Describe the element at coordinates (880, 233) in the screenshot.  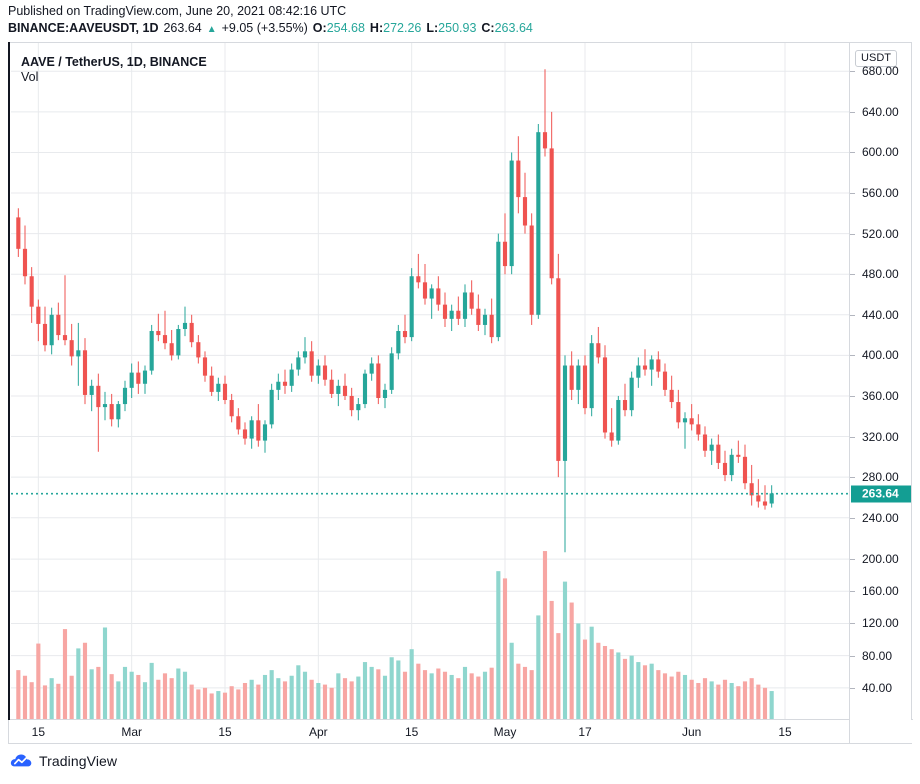
I see `price-axis-label: 520.00` at that location.